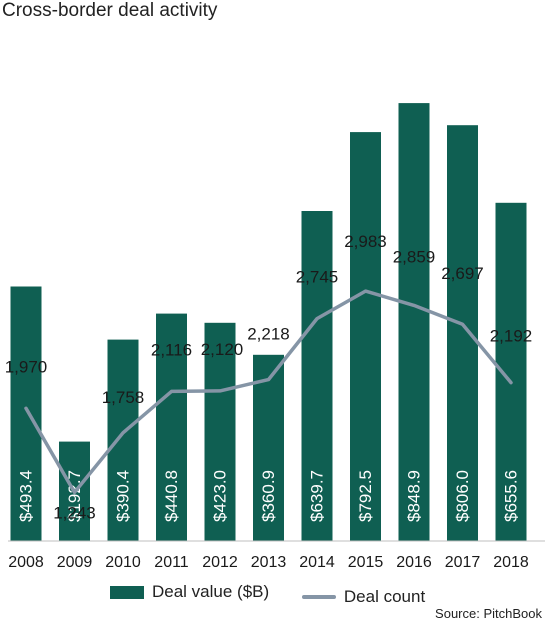 The width and height of the screenshot is (550, 626). Describe the element at coordinates (123, 562) in the screenshot. I see `x-tick-2010: 2010` at that location.